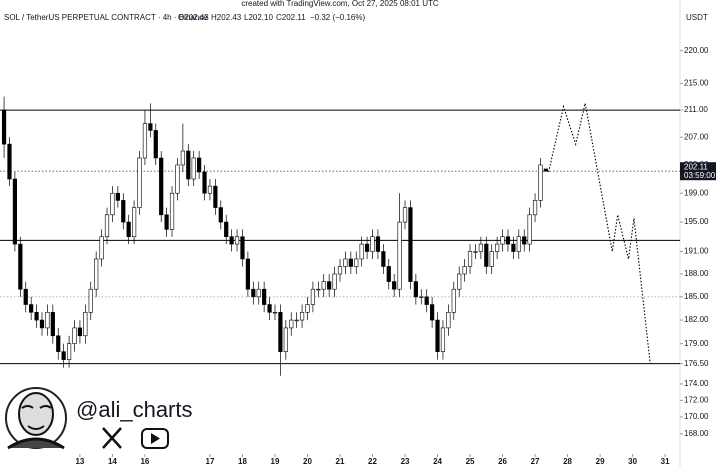 The width and height of the screenshot is (718, 468). What do you see at coordinates (307, 461) in the screenshot?
I see `x-tick-label: 20` at bounding box center [307, 461].